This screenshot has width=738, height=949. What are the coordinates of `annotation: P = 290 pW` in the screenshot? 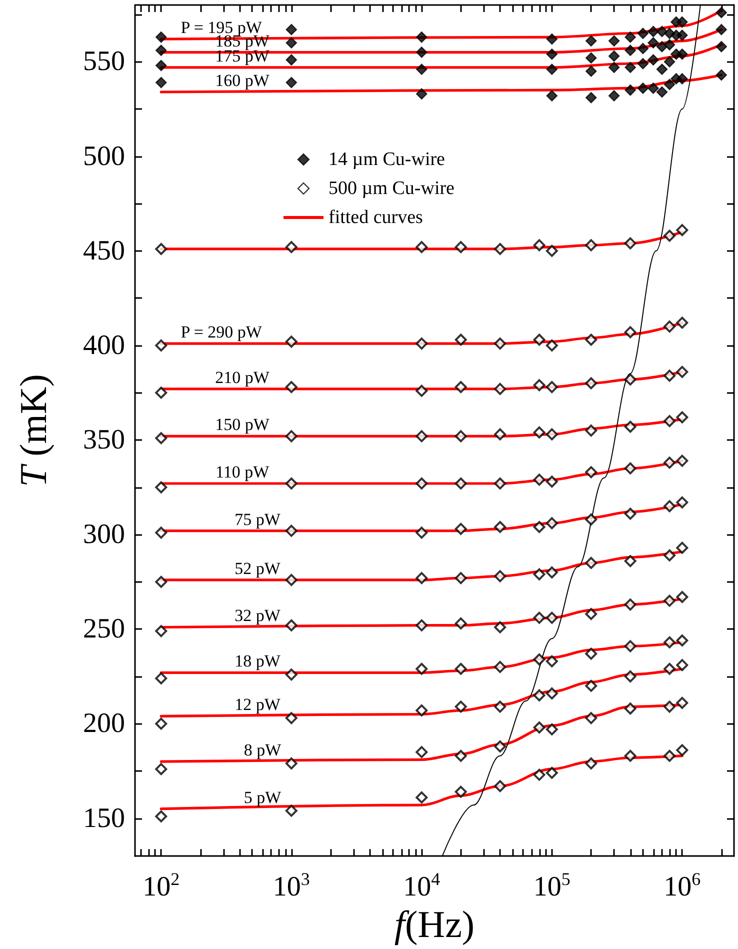 It's located at (221, 332).